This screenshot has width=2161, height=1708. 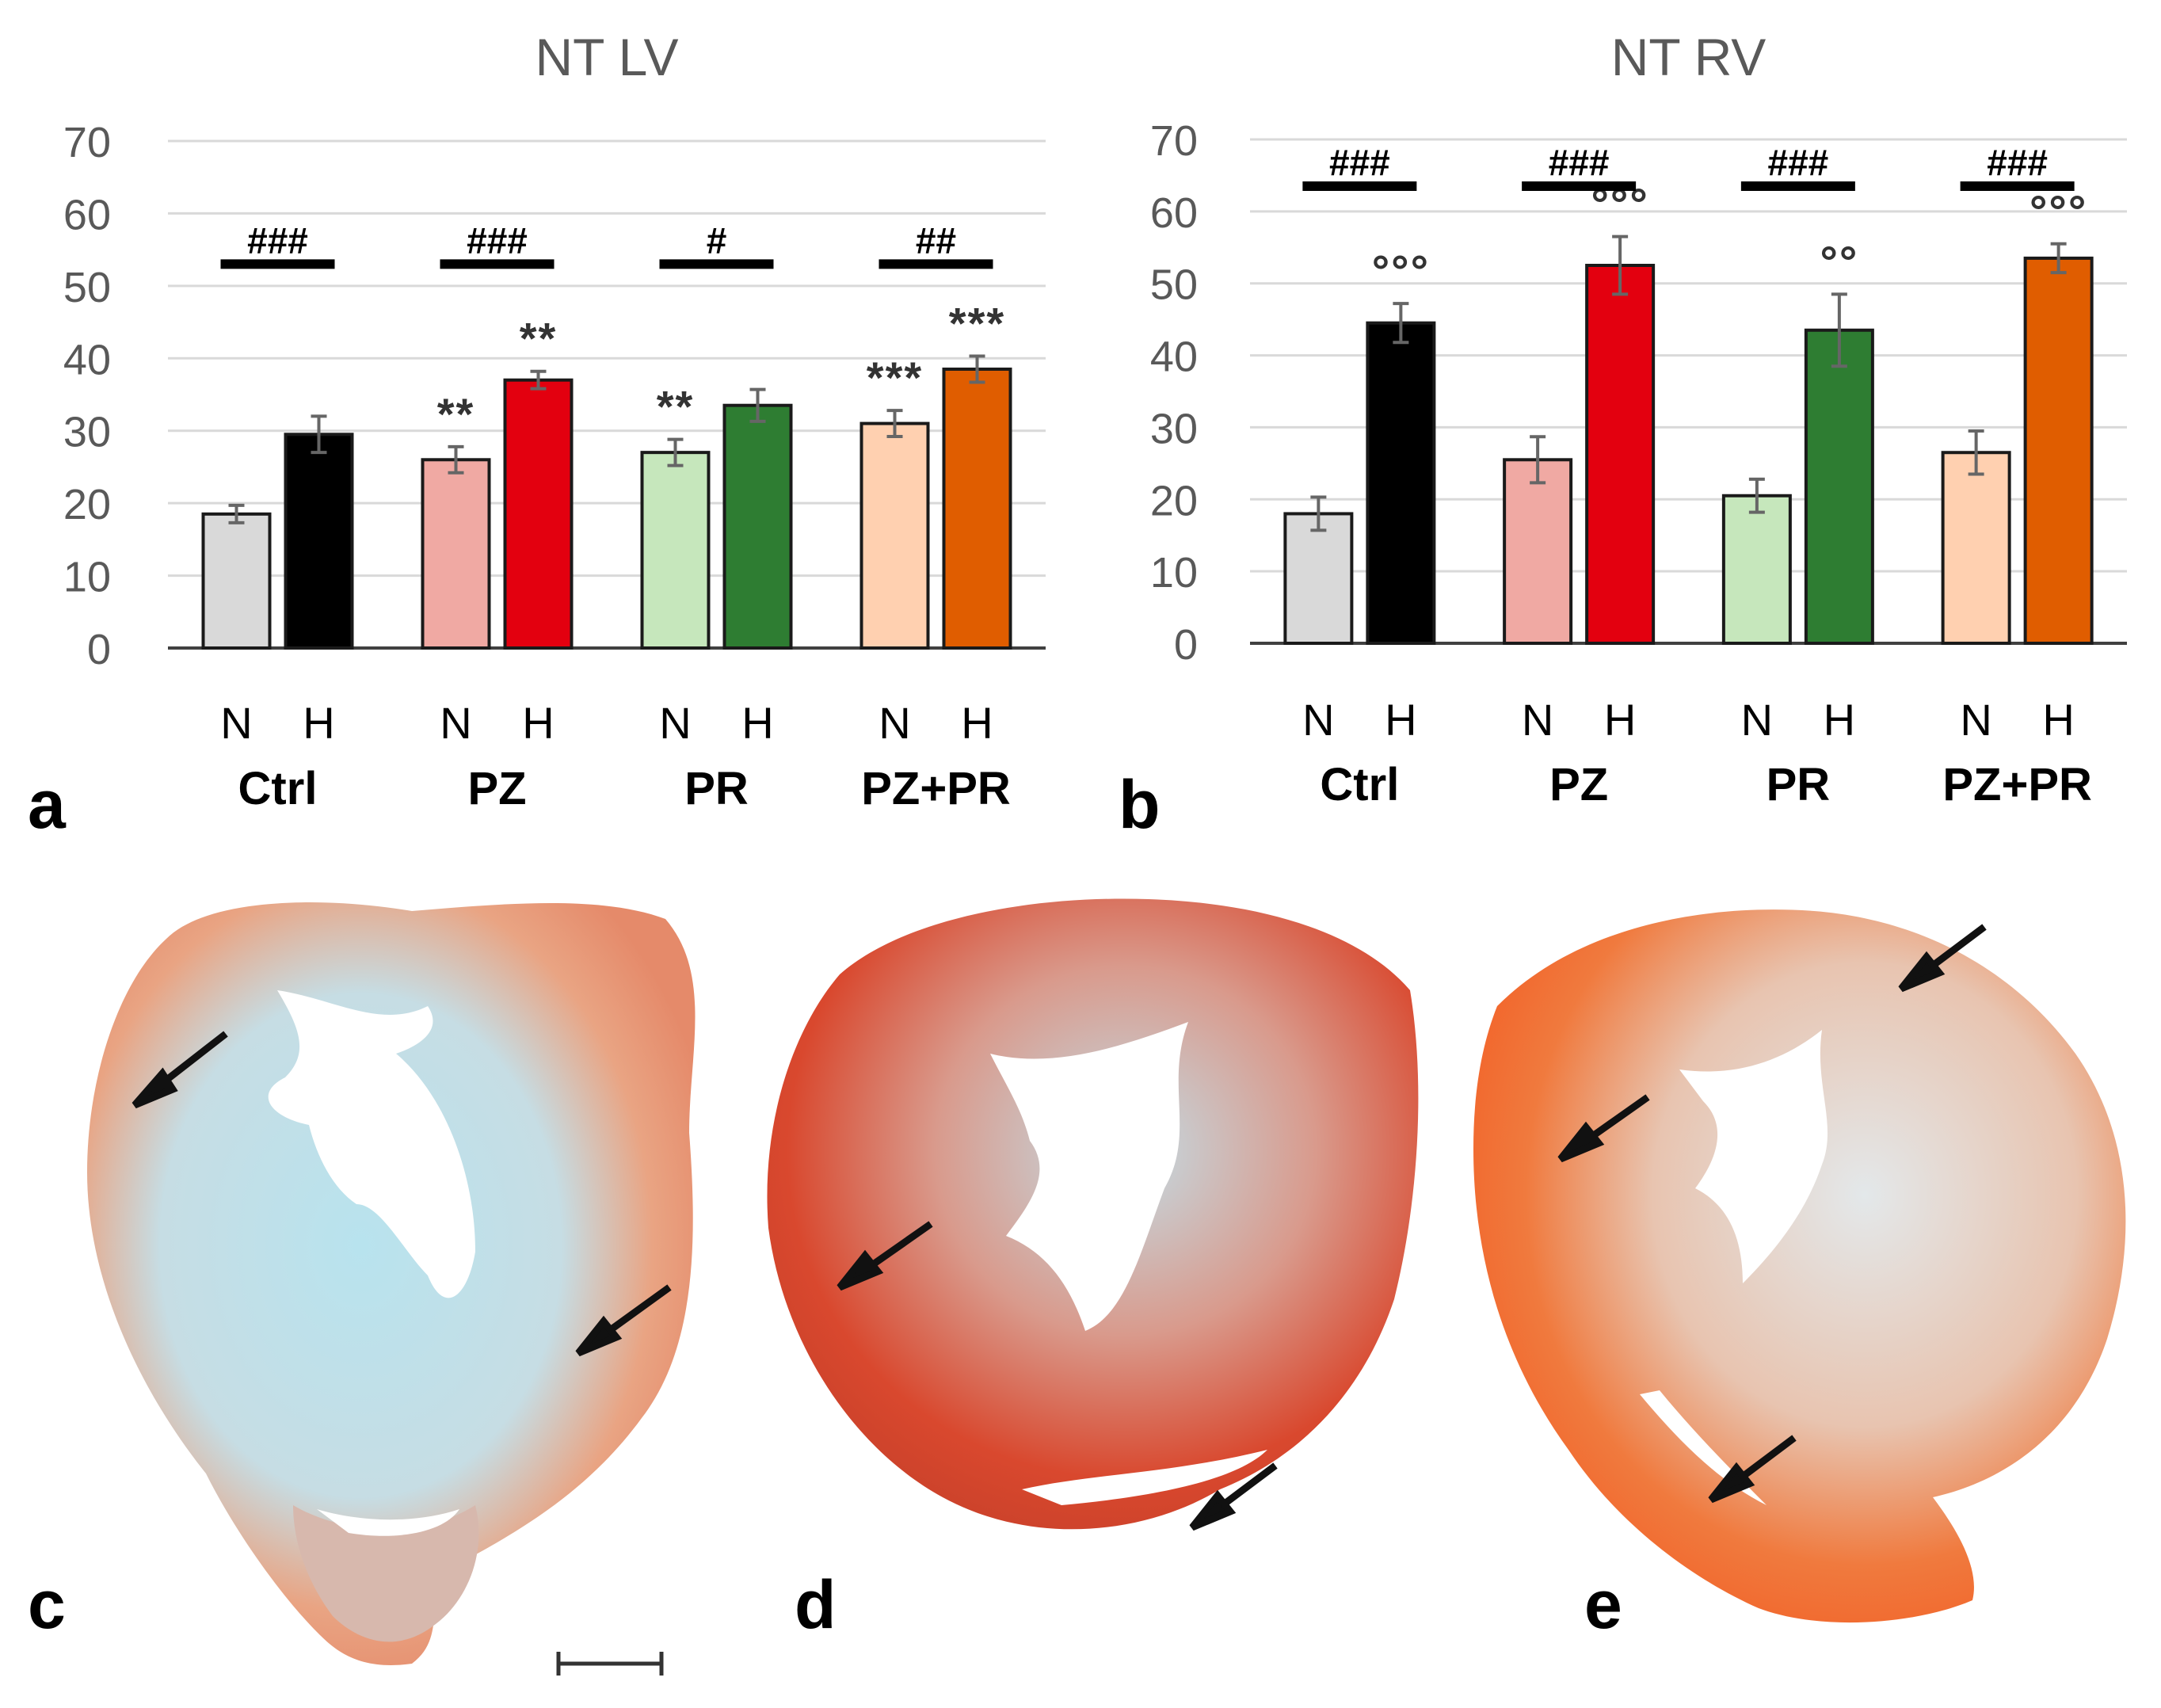 I want to click on heart-section-c, so click(x=391, y=1283).